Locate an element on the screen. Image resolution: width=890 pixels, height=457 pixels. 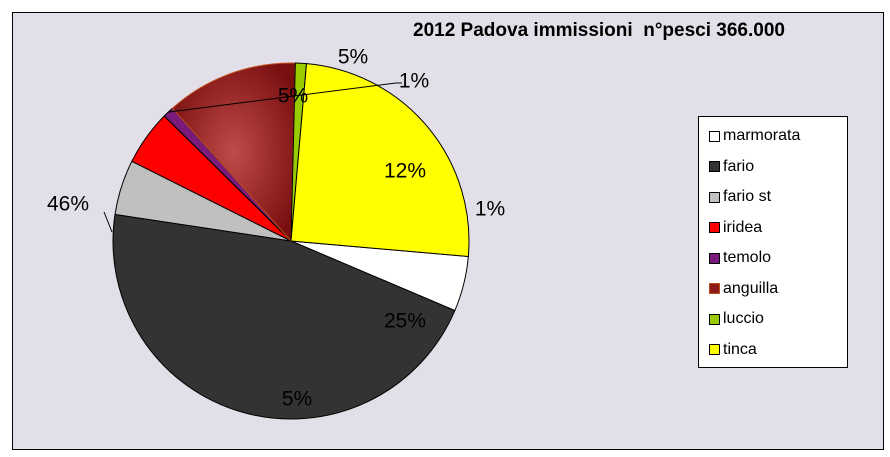
legend-item-fario-st: fario st is located at coordinates (778, 197).